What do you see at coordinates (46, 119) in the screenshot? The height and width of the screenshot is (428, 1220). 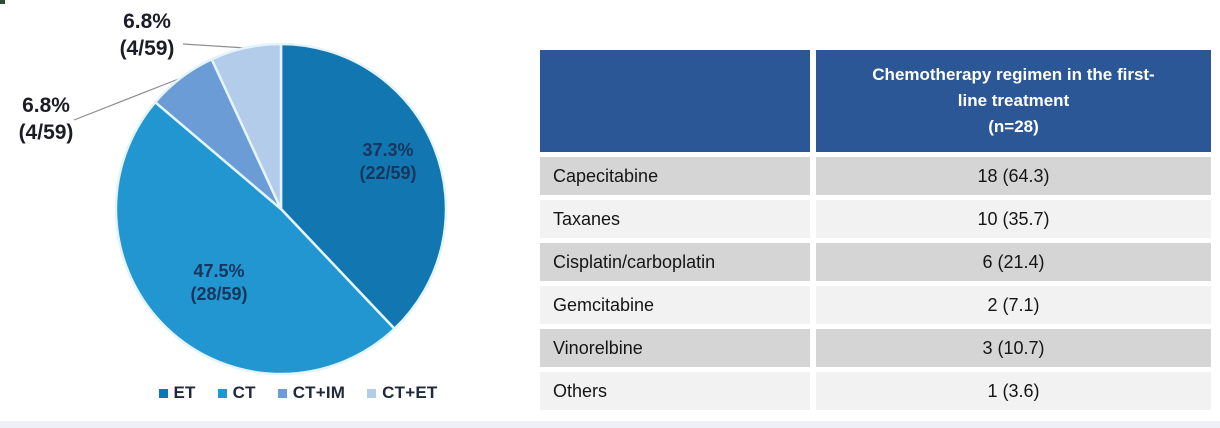 I see `pie-outside-label-ct-im: 6.8% (4/59)` at bounding box center [46, 119].